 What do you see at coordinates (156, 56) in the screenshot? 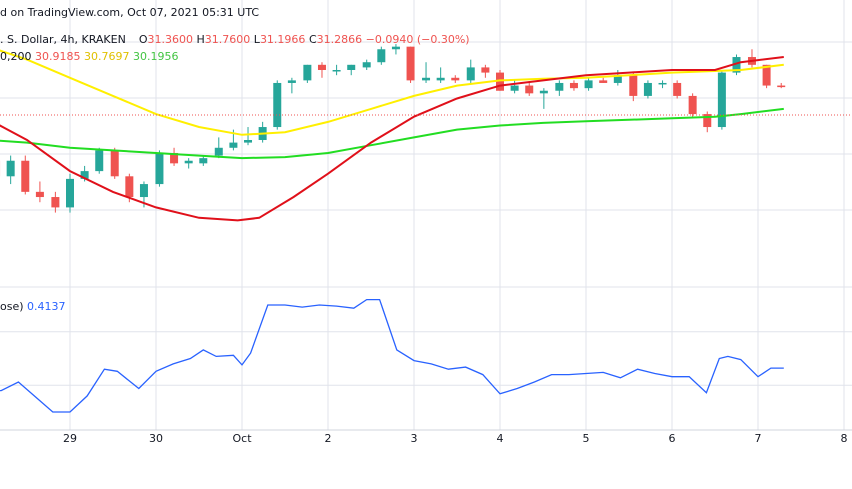
I see `ma-slow-value: 30.1956` at bounding box center [156, 56].